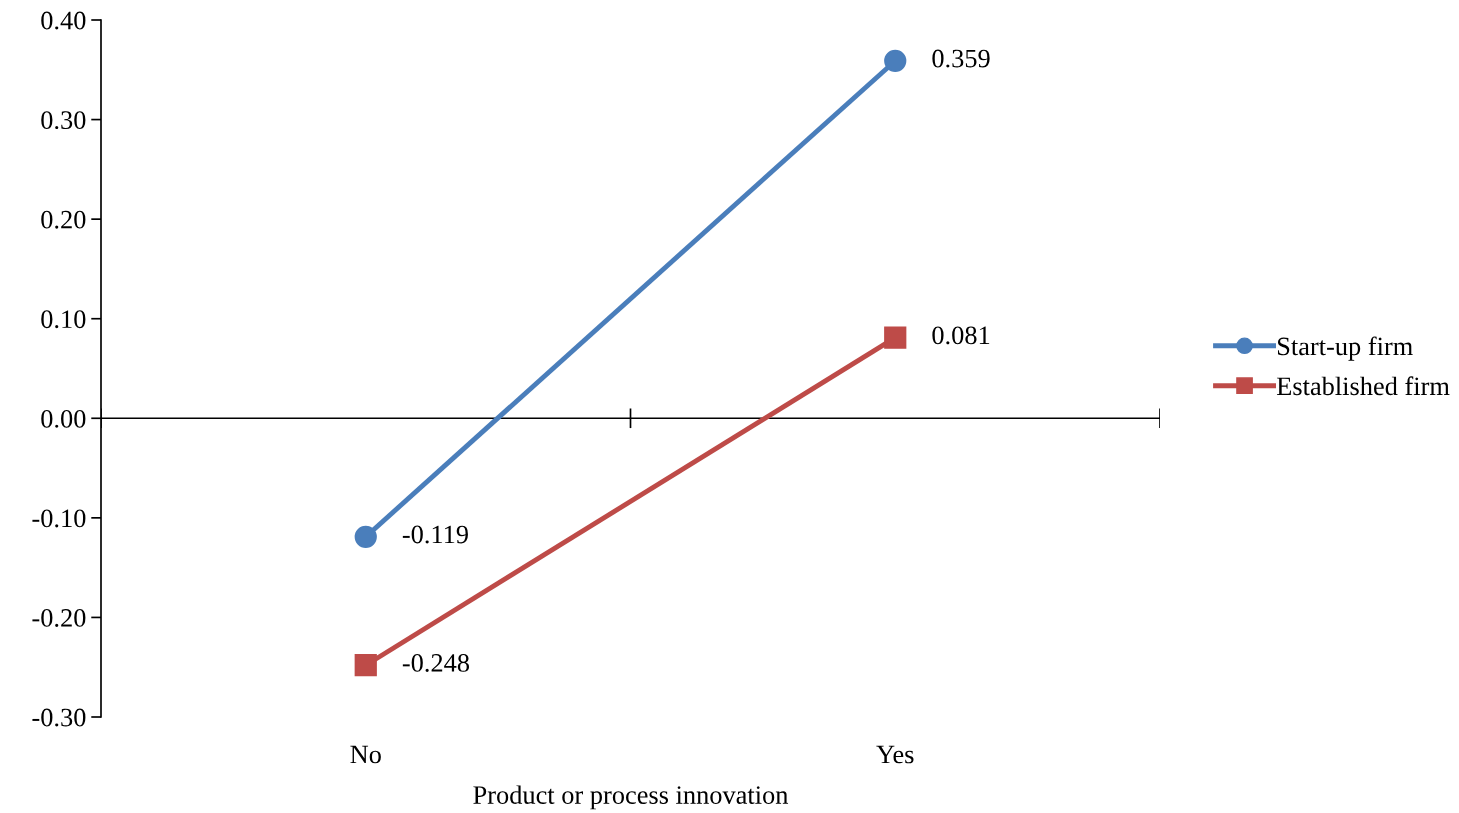  Describe the element at coordinates (895, 754) in the screenshot. I see `x-tick-label: Yes` at that location.